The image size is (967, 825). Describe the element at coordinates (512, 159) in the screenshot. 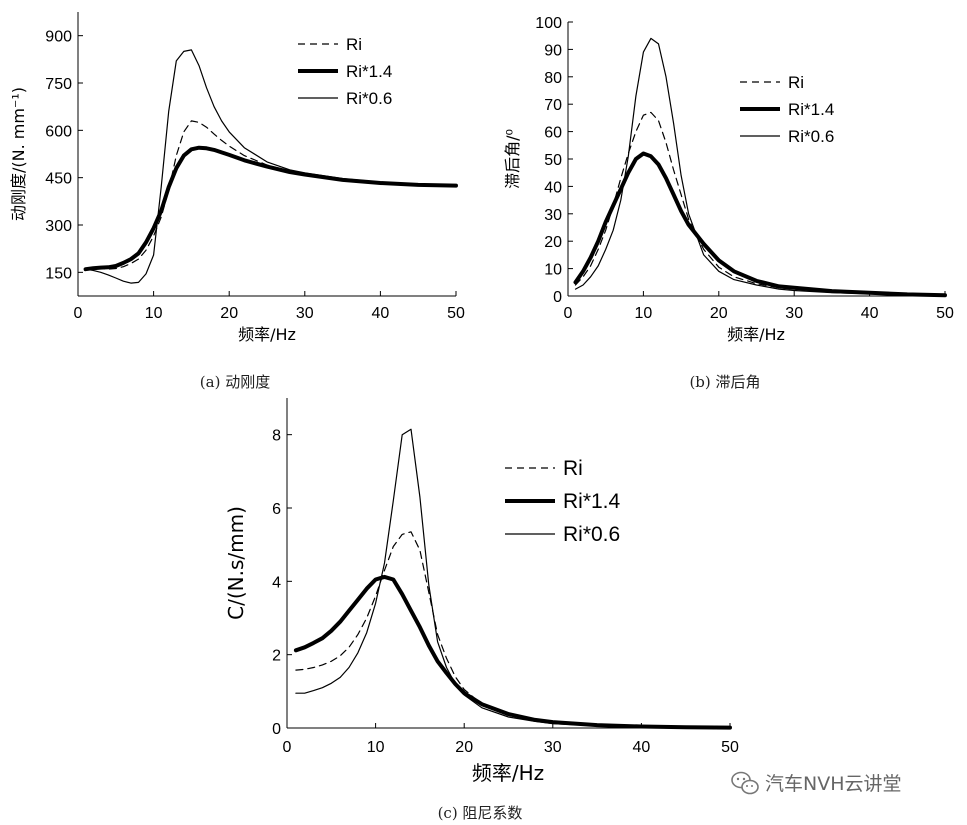

I see `y-axis-label: 滞后角/⁰` at that location.